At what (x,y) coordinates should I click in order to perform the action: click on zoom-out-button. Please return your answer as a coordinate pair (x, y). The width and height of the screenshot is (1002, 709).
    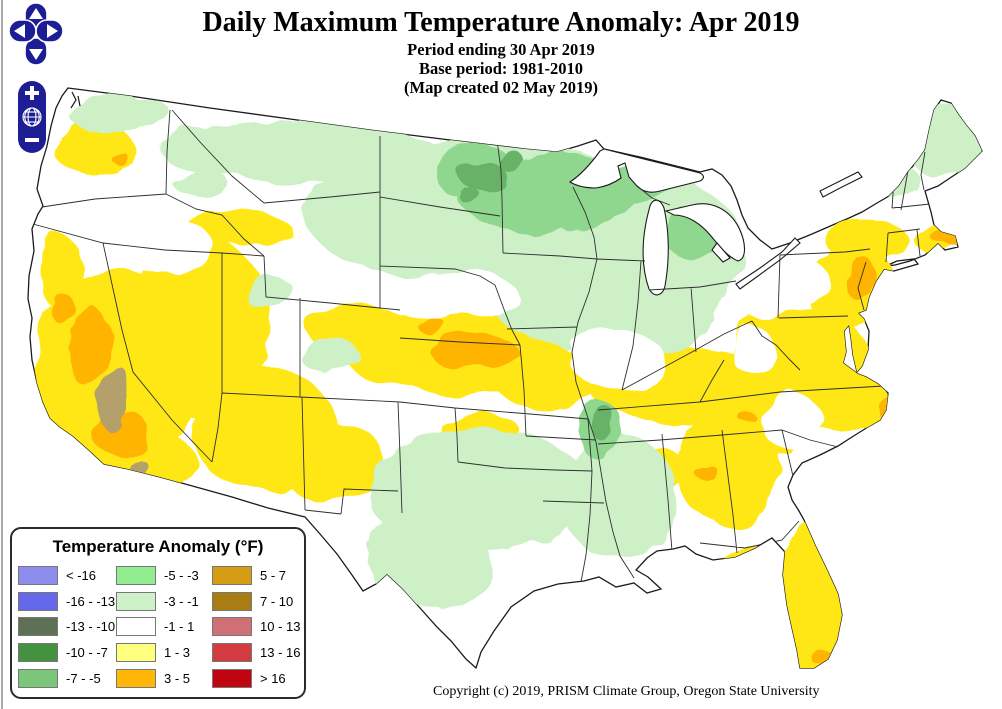
    Looking at the image, I should click on (32, 140).